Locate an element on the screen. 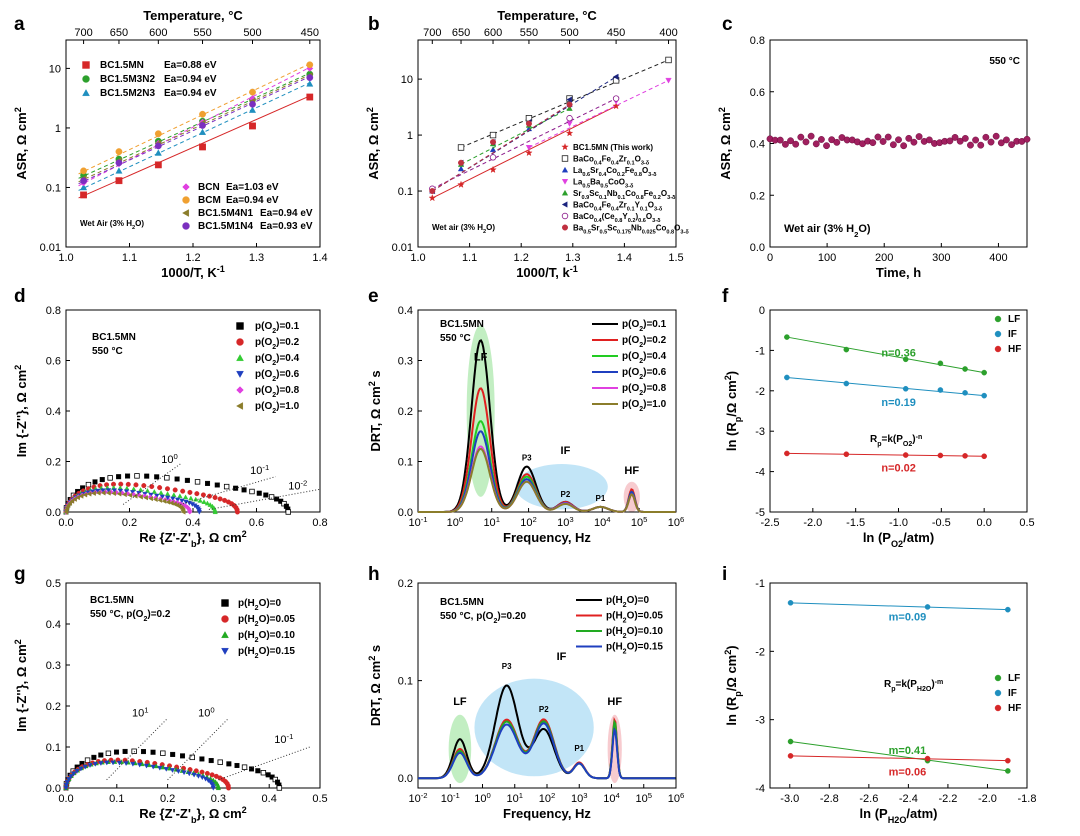  y-tick-label: 0.01 is located at coordinates (402, 248).